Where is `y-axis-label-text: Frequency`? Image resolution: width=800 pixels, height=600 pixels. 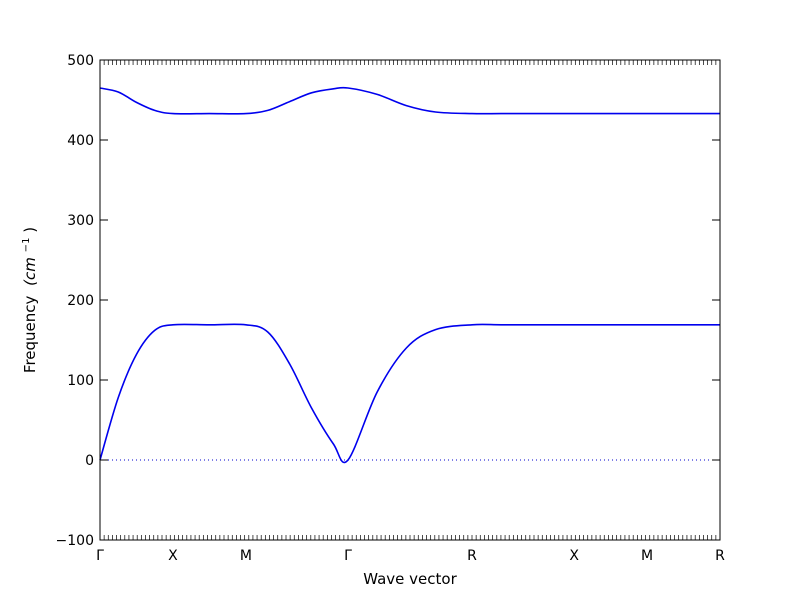
y-axis-label-text: Frequency is located at coordinates (30, 334).